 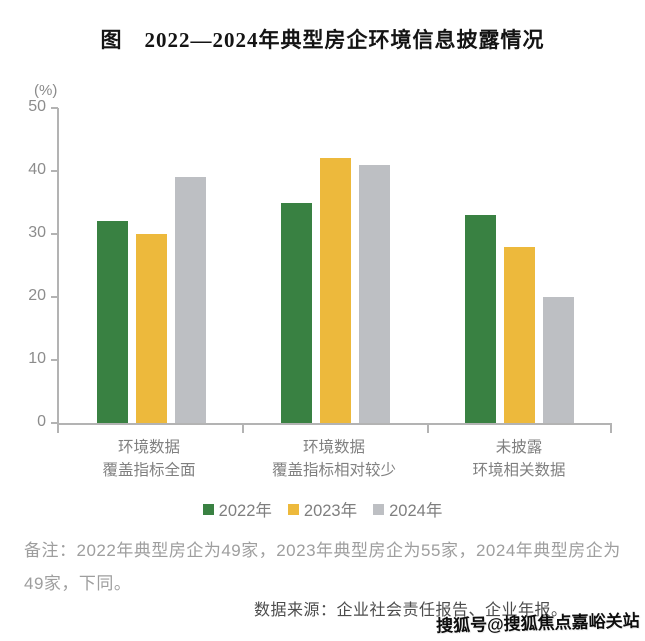 What do you see at coordinates (519, 447) in the screenshot?
I see `x-category-label-line: 未披露` at bounding box center [519, 447].